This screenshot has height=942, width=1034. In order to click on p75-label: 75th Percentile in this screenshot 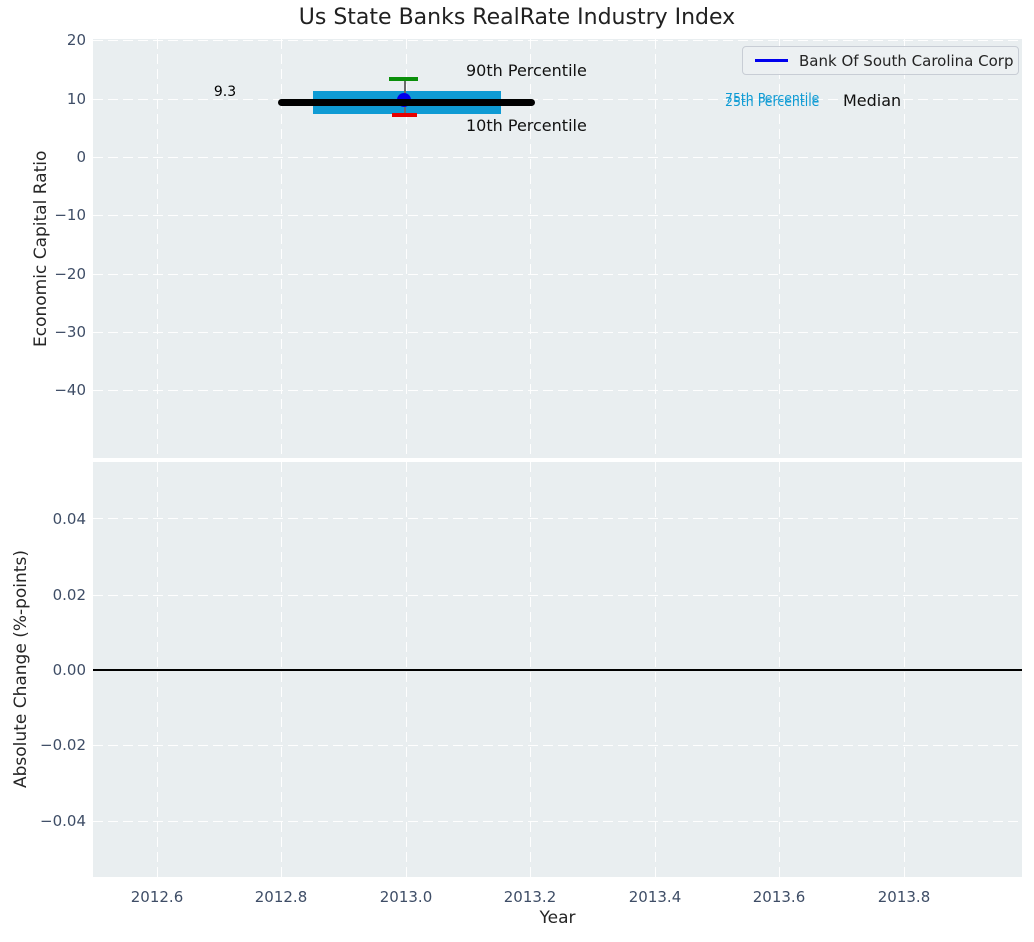, I will do `click(772, 97)`.